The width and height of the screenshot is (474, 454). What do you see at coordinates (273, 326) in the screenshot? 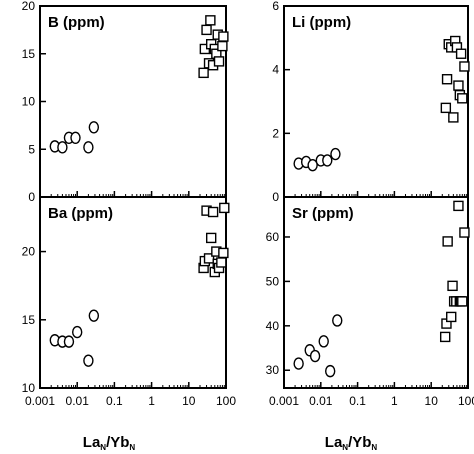
I see `y-tick-label-sr: 40` at bounding box center [273, 326].